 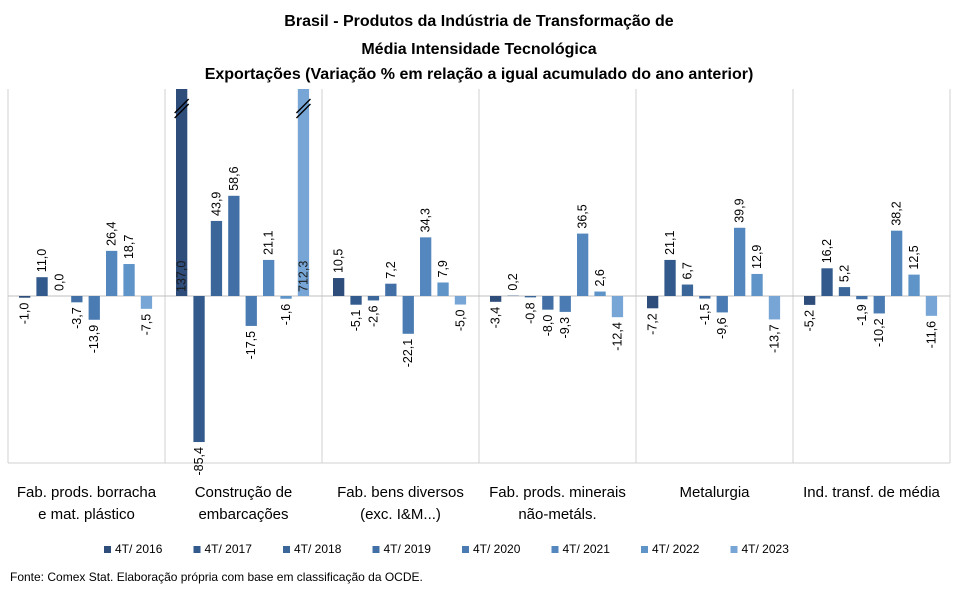 What do you see at coordinates (112, 233) in the screenshot?
I see `data-label: 26,4` at bounding box center [112, 233].